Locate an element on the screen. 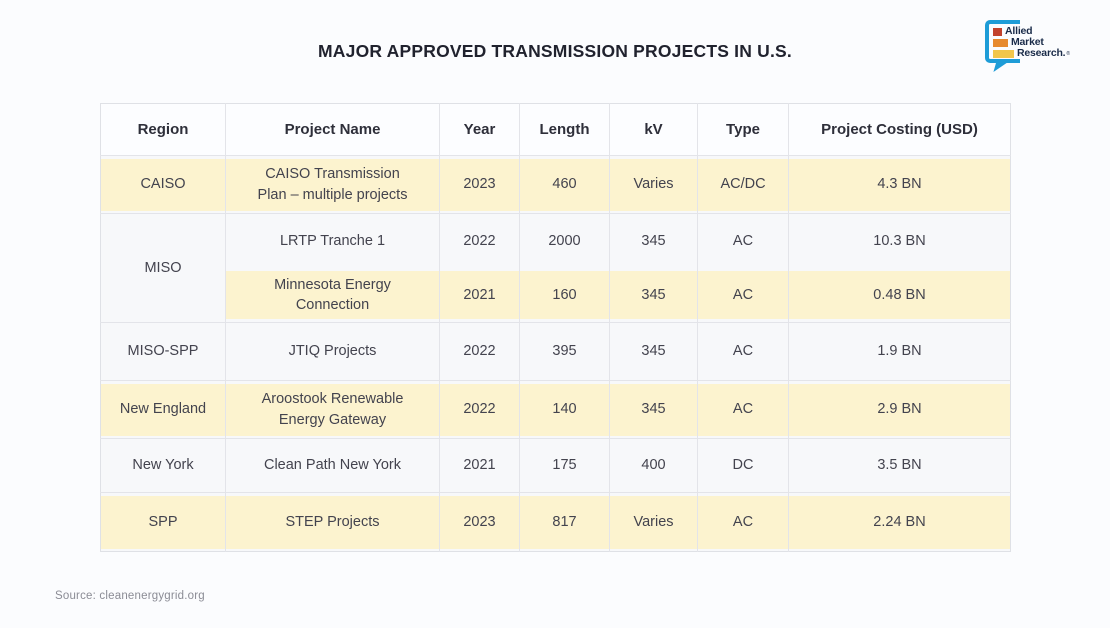 The width and height of the screenshot is (1110, 628). cell-cost: 1.9 BN is located at coordinates (899, 351).